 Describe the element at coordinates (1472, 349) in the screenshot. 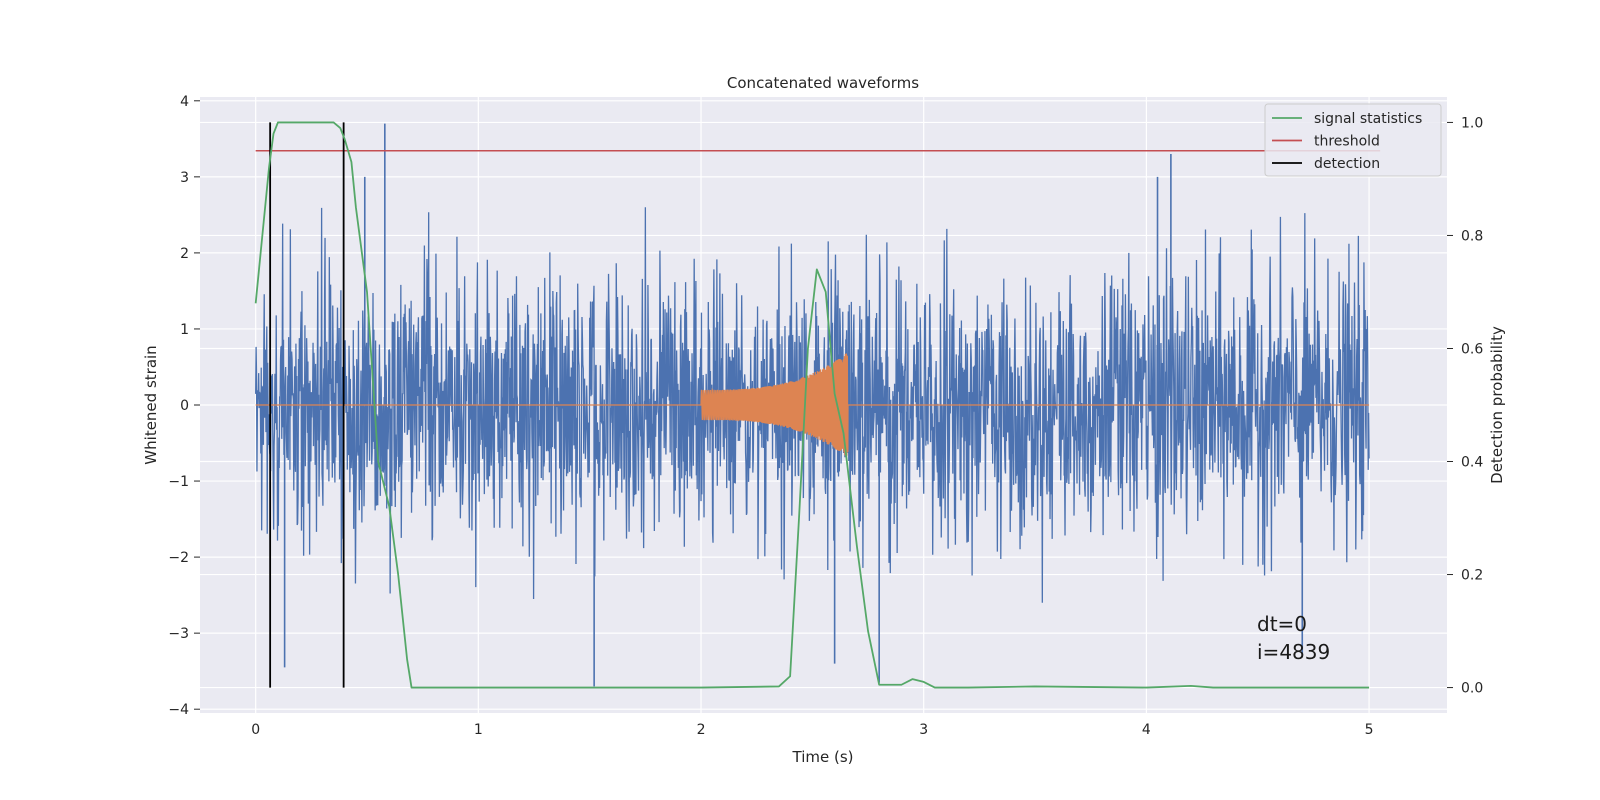

I see `y2-tick-label: 0.6` at that location.